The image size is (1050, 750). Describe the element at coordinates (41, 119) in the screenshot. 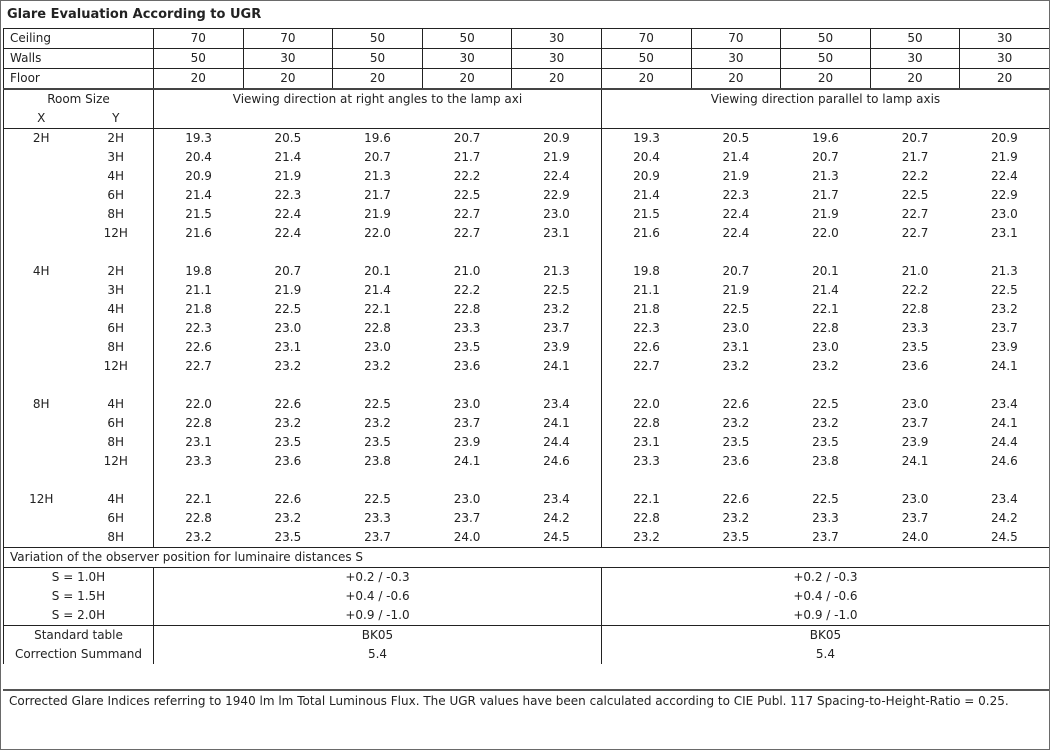

I see `x-header: X` at that location.